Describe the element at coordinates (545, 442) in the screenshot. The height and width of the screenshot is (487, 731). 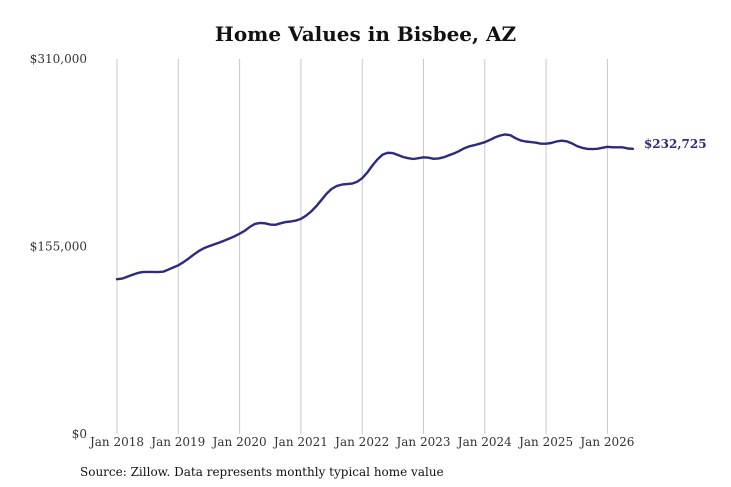
I see `x-tick-label: Jan 2025` at that location.